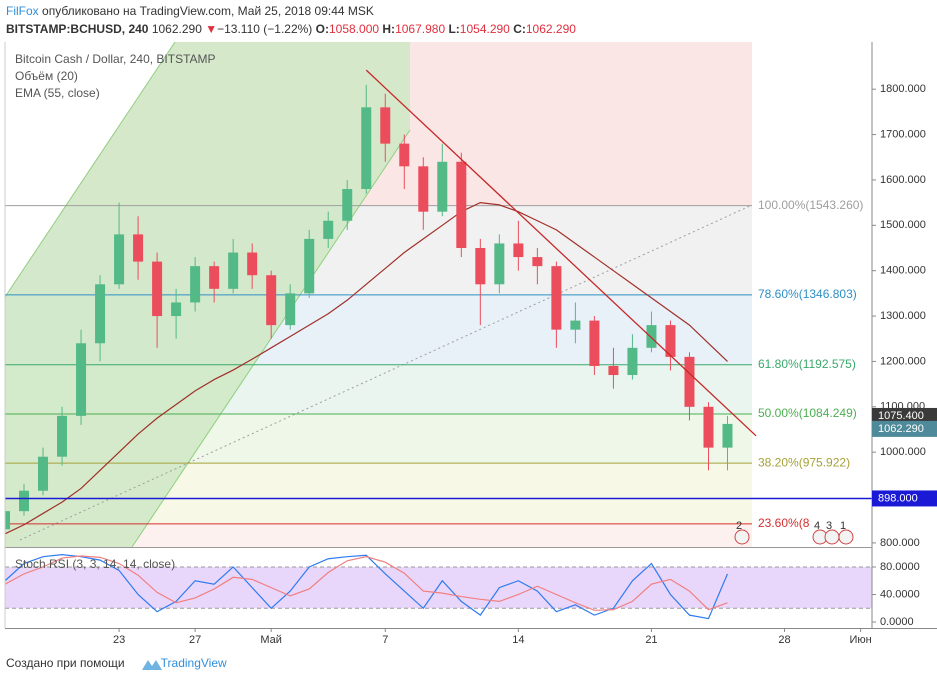 The image size is (937, 684). I want to click on event-label: 4, so click(817, 526).